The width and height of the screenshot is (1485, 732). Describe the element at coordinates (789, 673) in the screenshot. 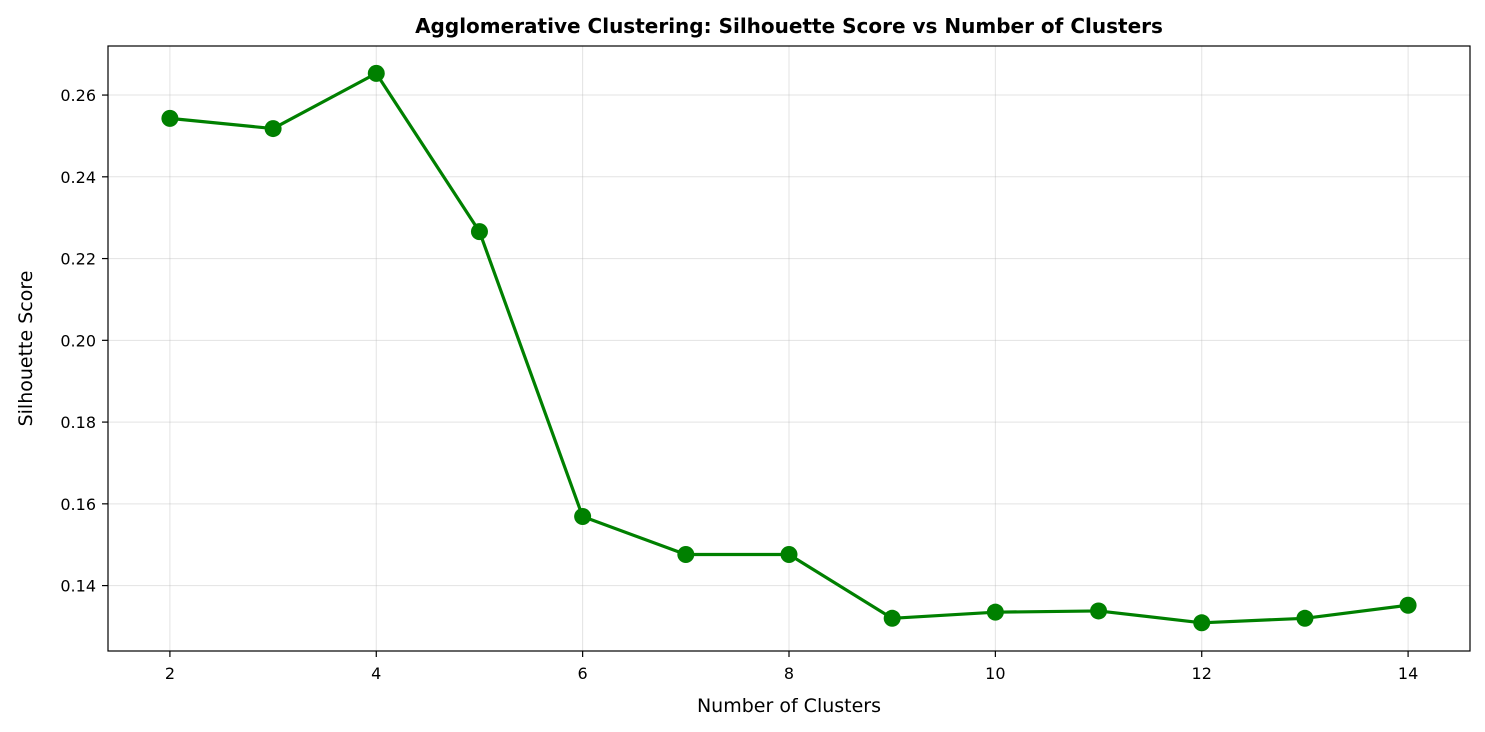

I see `x-tick-label: 8` at that location.